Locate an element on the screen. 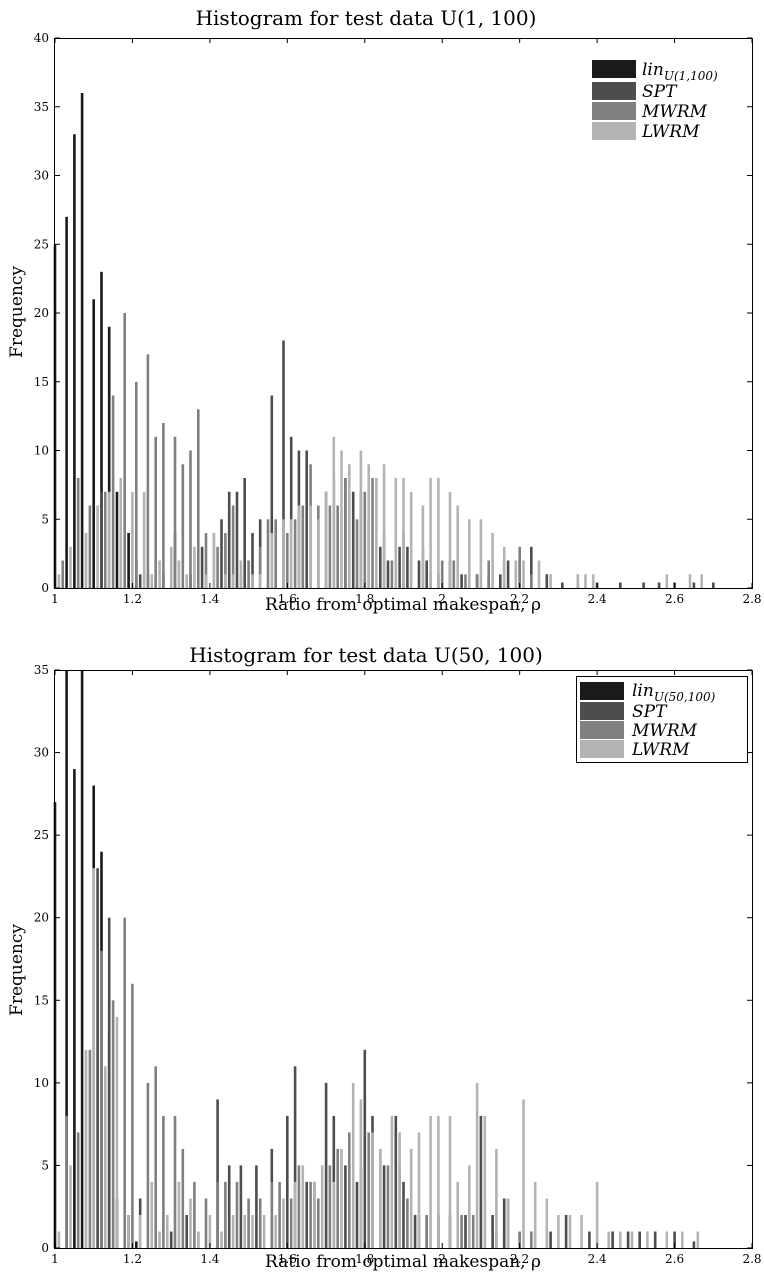 The width and height of the screenshot is (764, 1273). x-tick-label: 1.4 is located at coordinates (209, 599).